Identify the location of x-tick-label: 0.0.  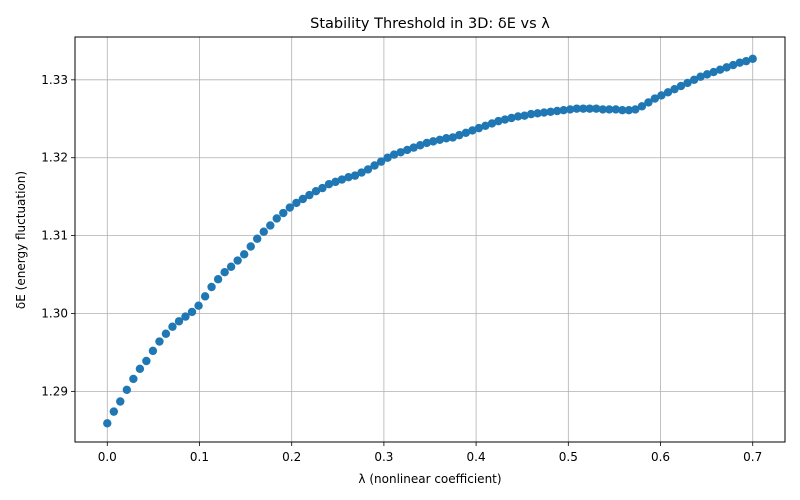
(107, 457).